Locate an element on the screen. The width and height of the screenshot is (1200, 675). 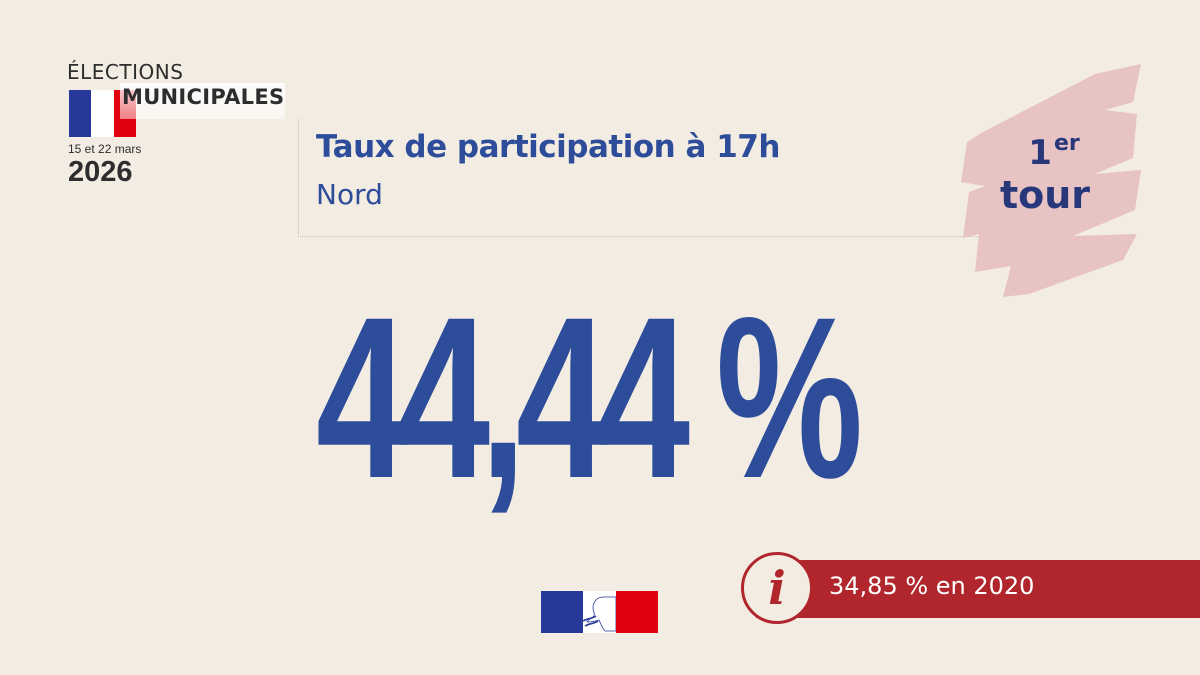
tour-badge-brush is located at coordinates (1051, 180).